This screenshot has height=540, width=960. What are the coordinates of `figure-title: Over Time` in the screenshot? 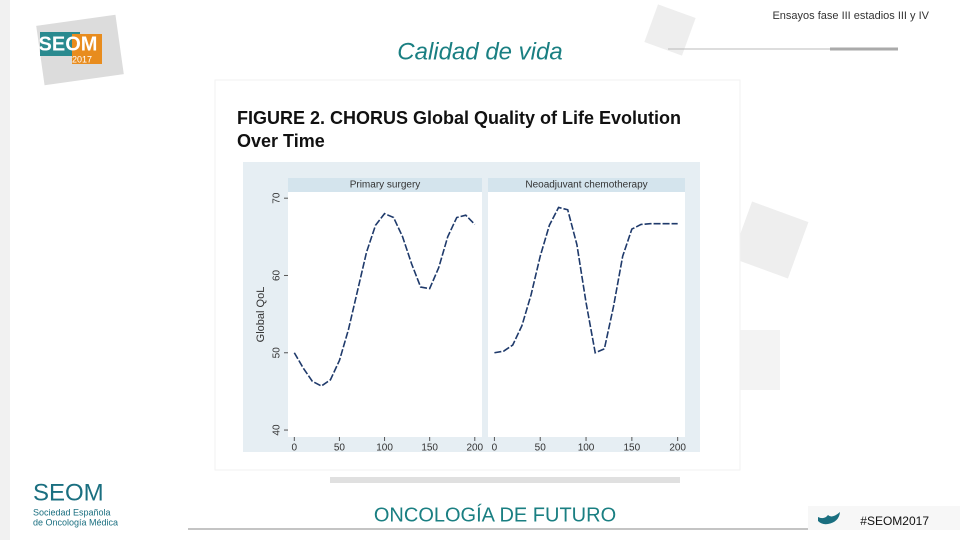 It's located at (281, 141).